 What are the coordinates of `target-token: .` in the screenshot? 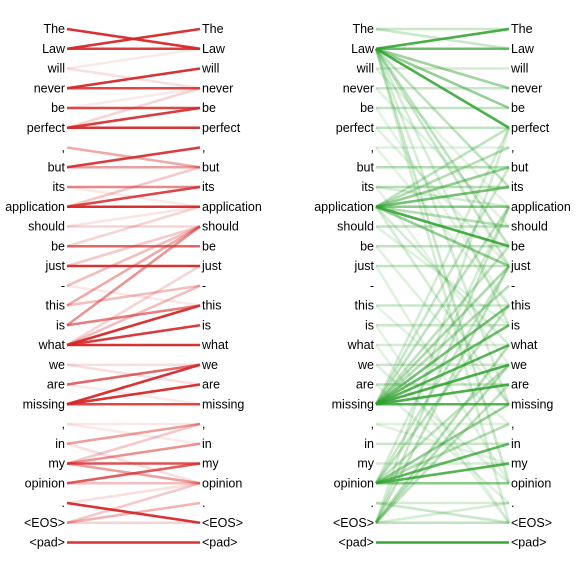 It's located at (203, 503).